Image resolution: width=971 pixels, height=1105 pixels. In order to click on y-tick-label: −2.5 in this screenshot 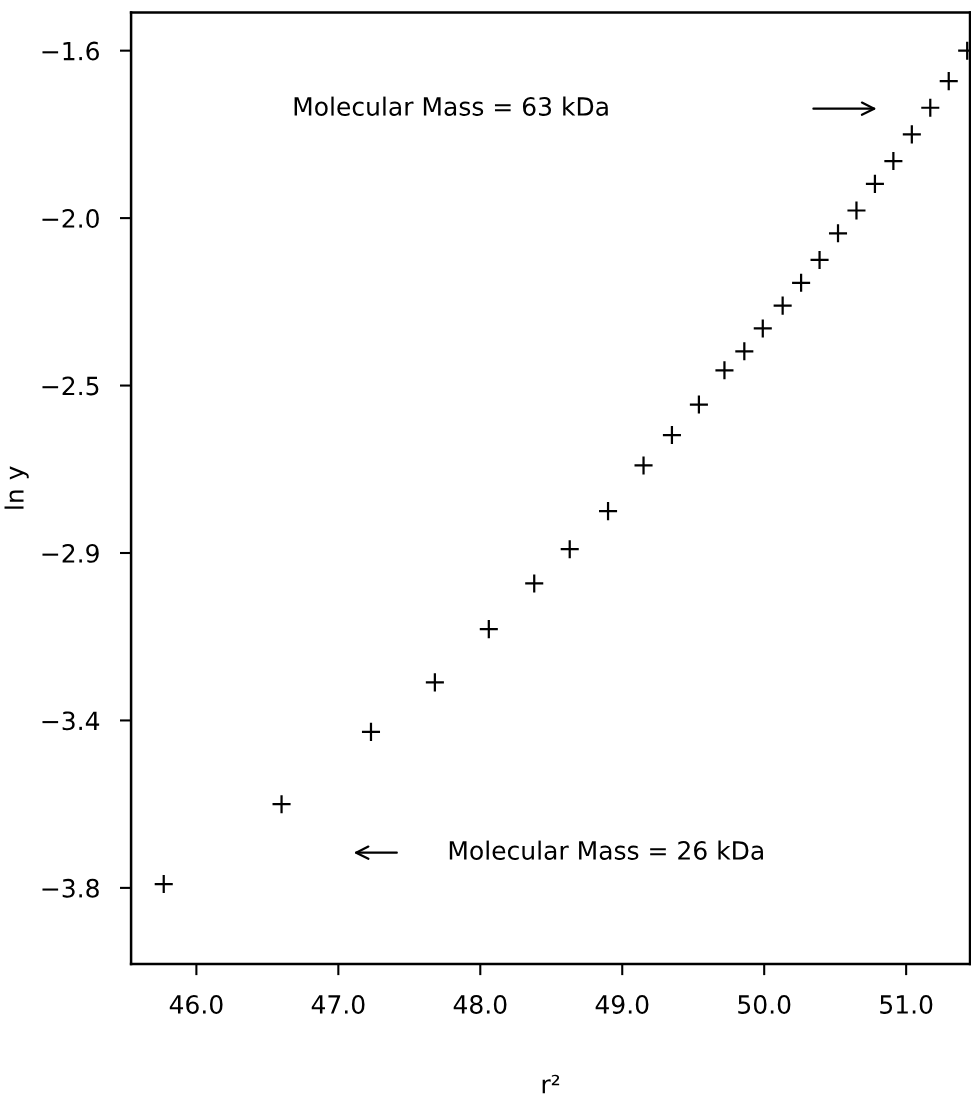, I will do `click(70, 386)`.